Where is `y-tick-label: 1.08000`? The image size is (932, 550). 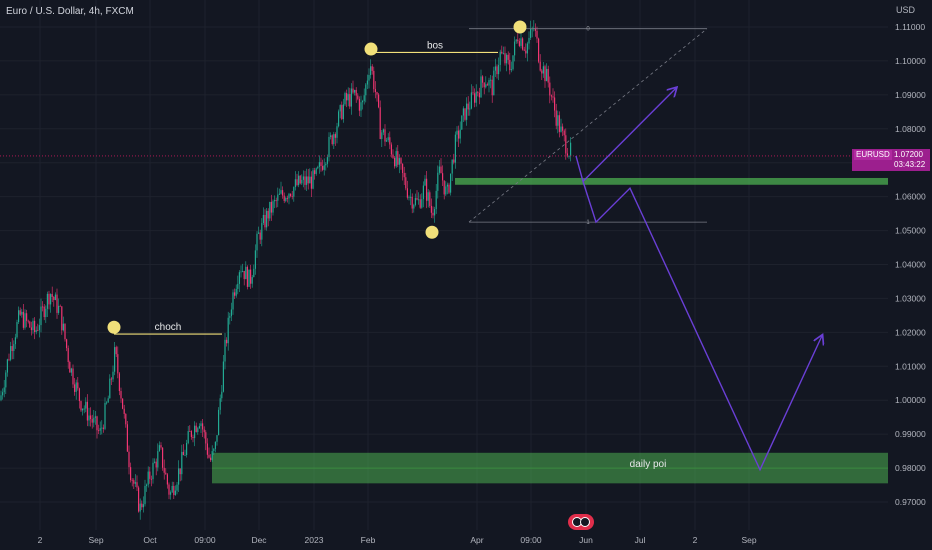 y-tick-label: 1.08000 is located at coordinates (910, 129).